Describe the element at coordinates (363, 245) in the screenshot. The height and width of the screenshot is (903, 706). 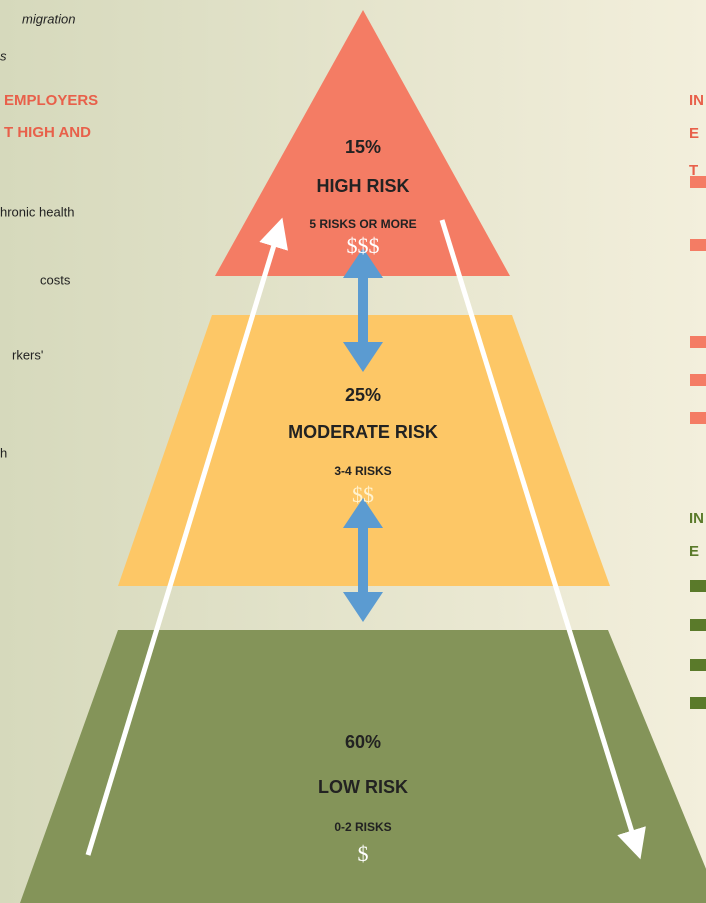
I see `cost: $$$` at that location.